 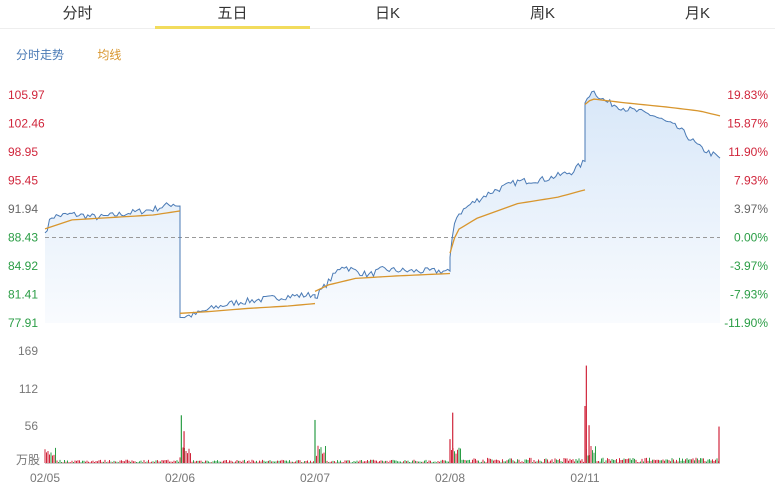 What do you see at coordinates (315, 478) in the screenshot?
I see `date-label: 02/07` at bounding box center [315, 478].